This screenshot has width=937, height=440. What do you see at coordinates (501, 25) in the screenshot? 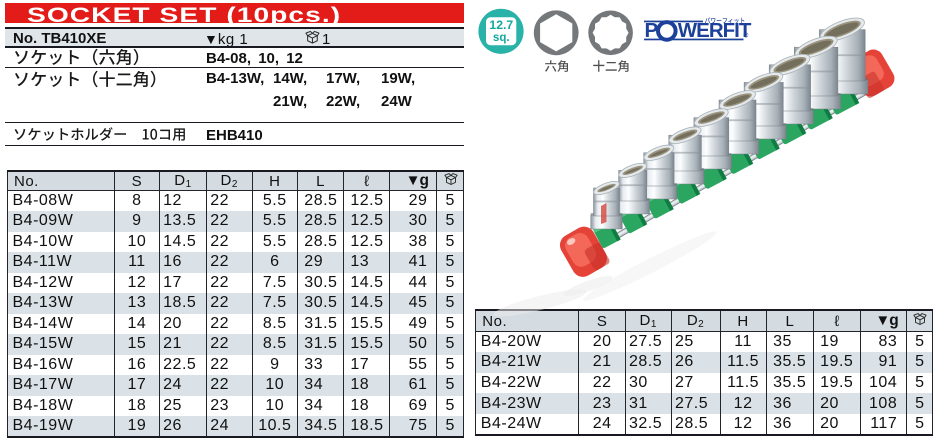
I see `svg-text: 12.7` at bounding box center [501, 25].